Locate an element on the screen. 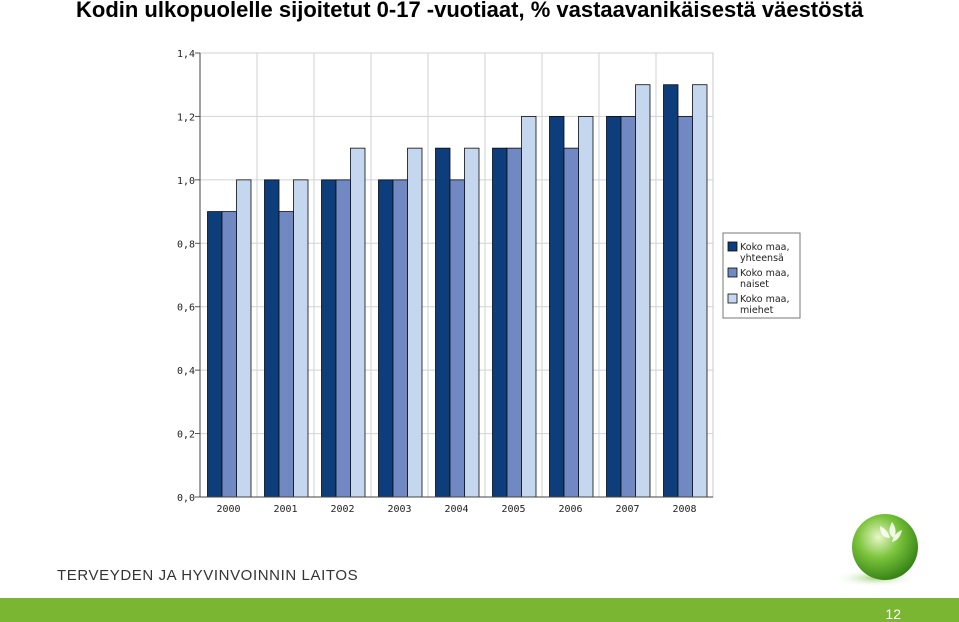 This screenshot has height=622, width=959. x-tick-label: 2001 is located at coordinates (285, 509).